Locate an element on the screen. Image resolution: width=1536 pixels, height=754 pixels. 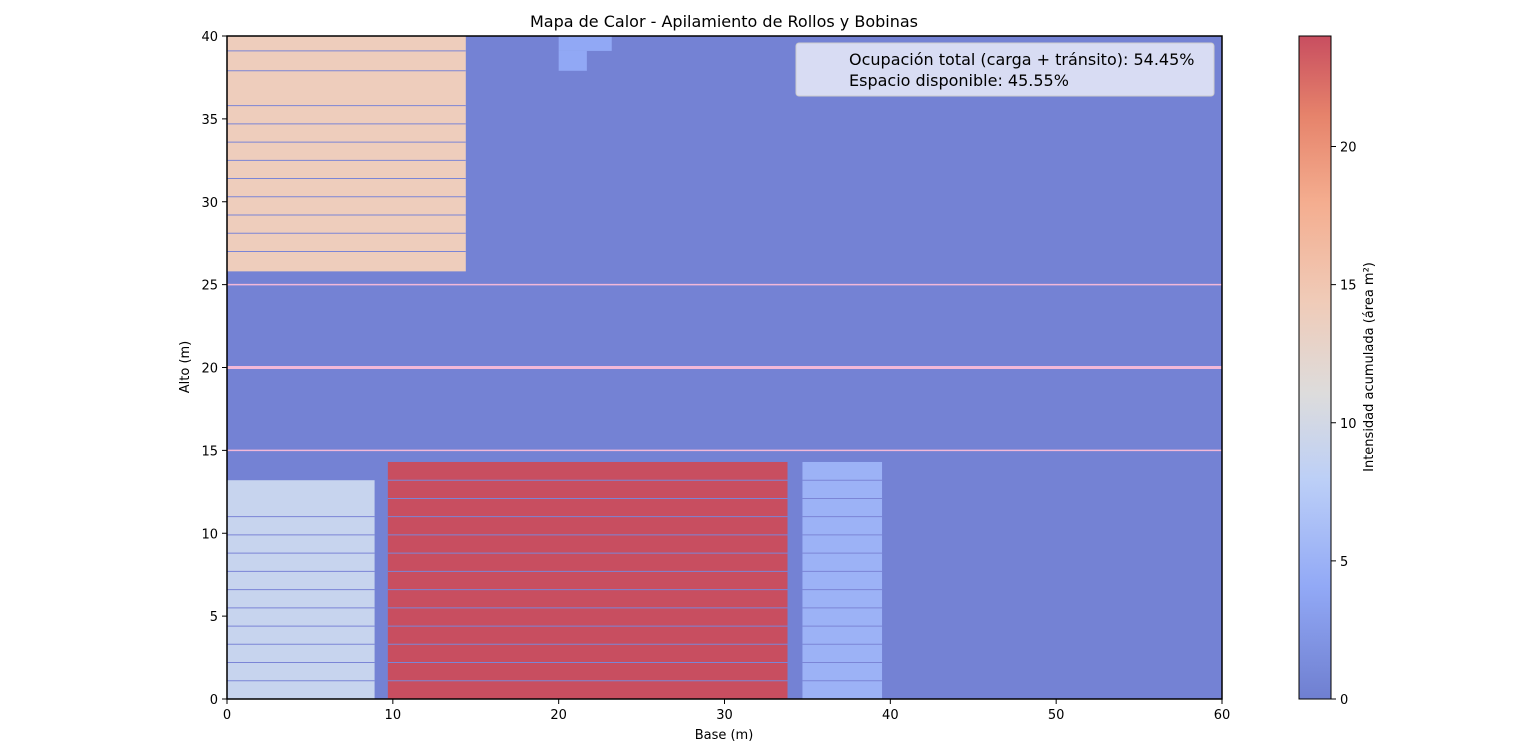
x-tick-label: 50 is located at coordinates (1056, 715).